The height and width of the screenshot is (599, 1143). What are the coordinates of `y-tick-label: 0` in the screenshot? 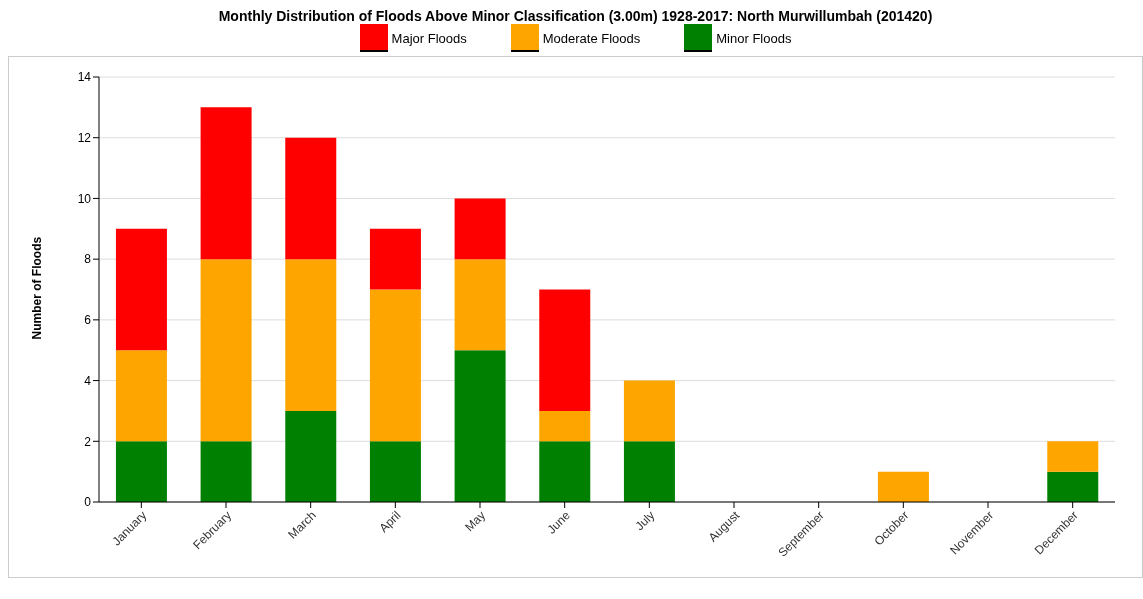 It's located at (88, 502).